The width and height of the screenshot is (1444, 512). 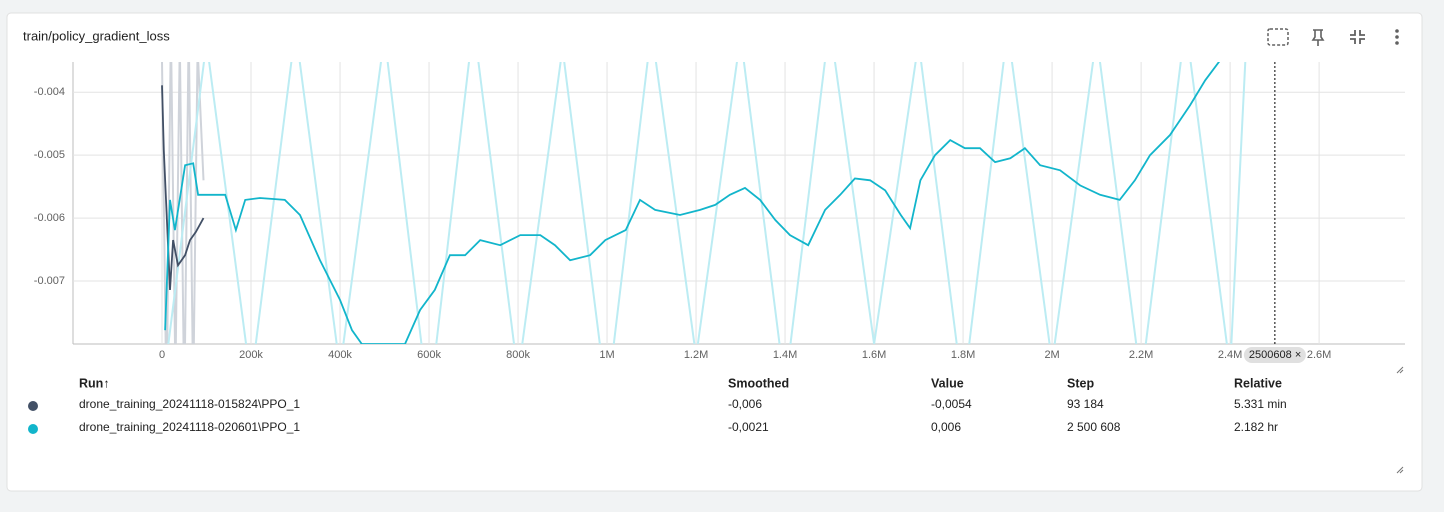 I want to click on x-tick-label: 1.4M, so click(x=785, y=355).